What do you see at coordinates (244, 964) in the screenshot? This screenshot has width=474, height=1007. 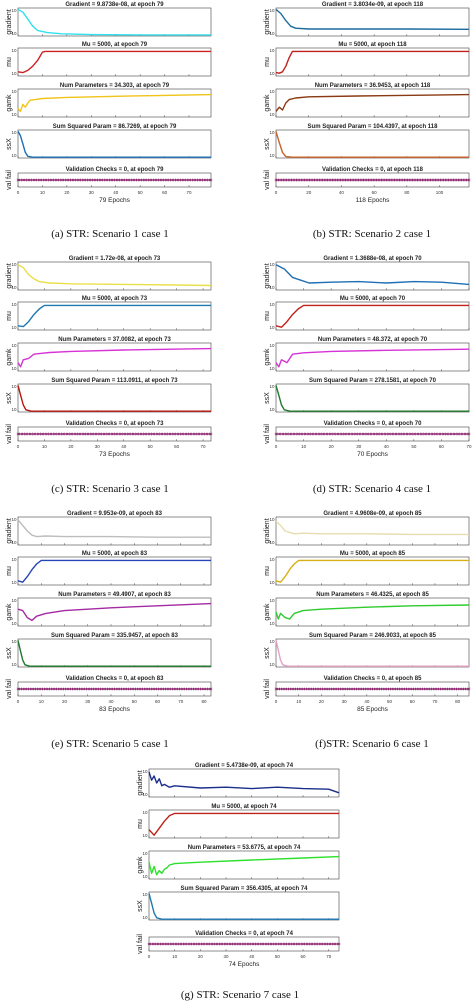 I see `x-axis-label: 74 Epochs` at bounding box center [244, 964].